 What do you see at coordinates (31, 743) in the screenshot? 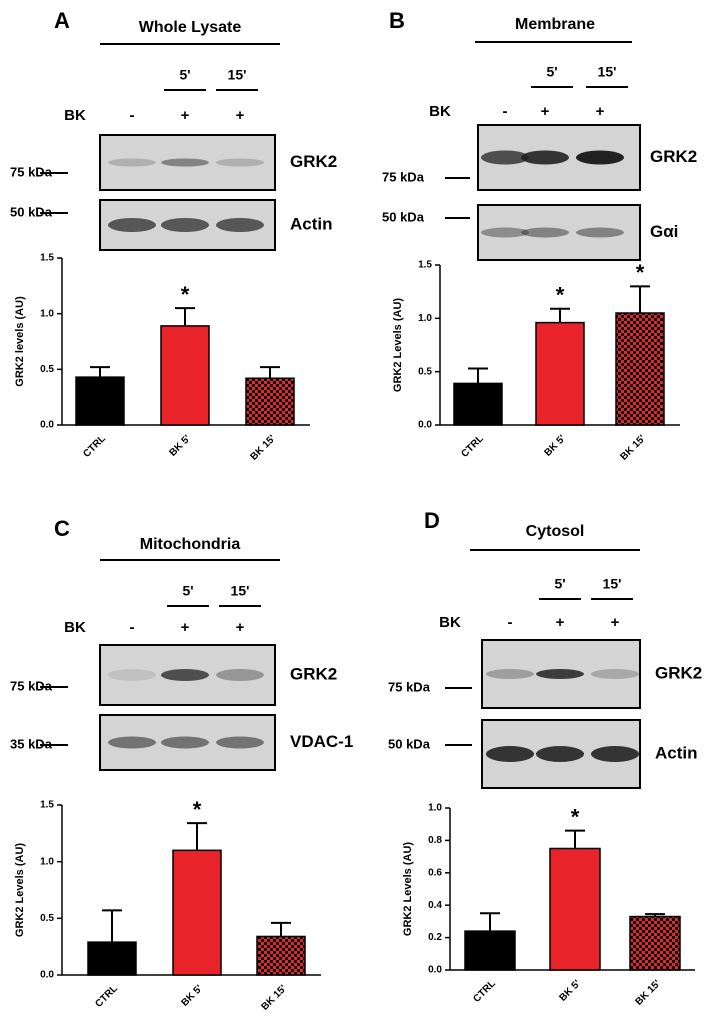
I see `marker-label: 35 kDa` at bounding box center [31, 743].